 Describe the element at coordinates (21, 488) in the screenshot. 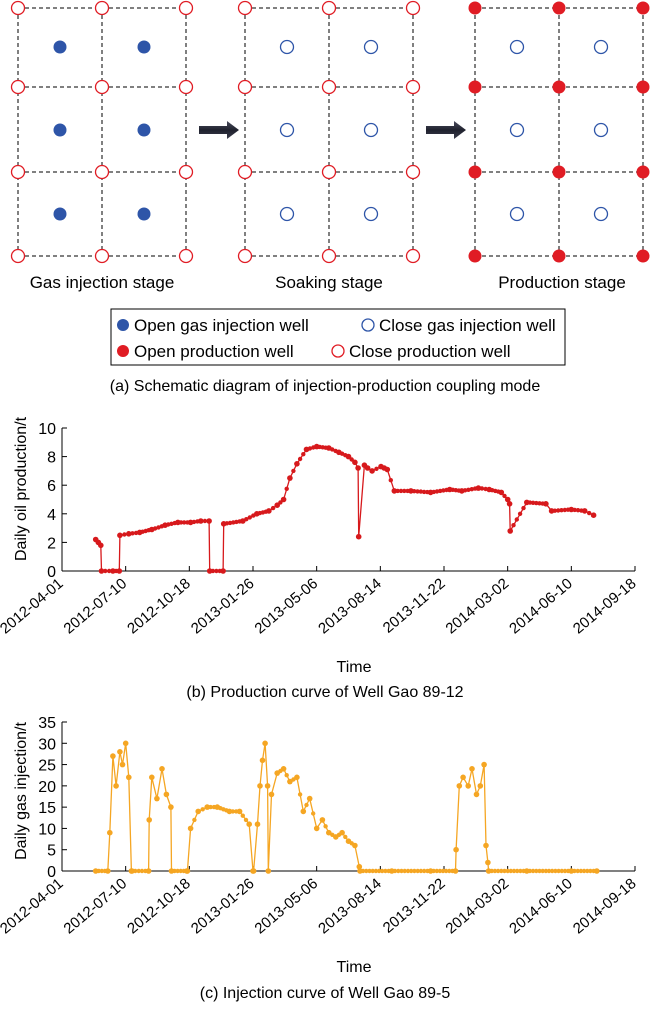

I see `chart-b-ylabel: Daily oil production/t` at that location.